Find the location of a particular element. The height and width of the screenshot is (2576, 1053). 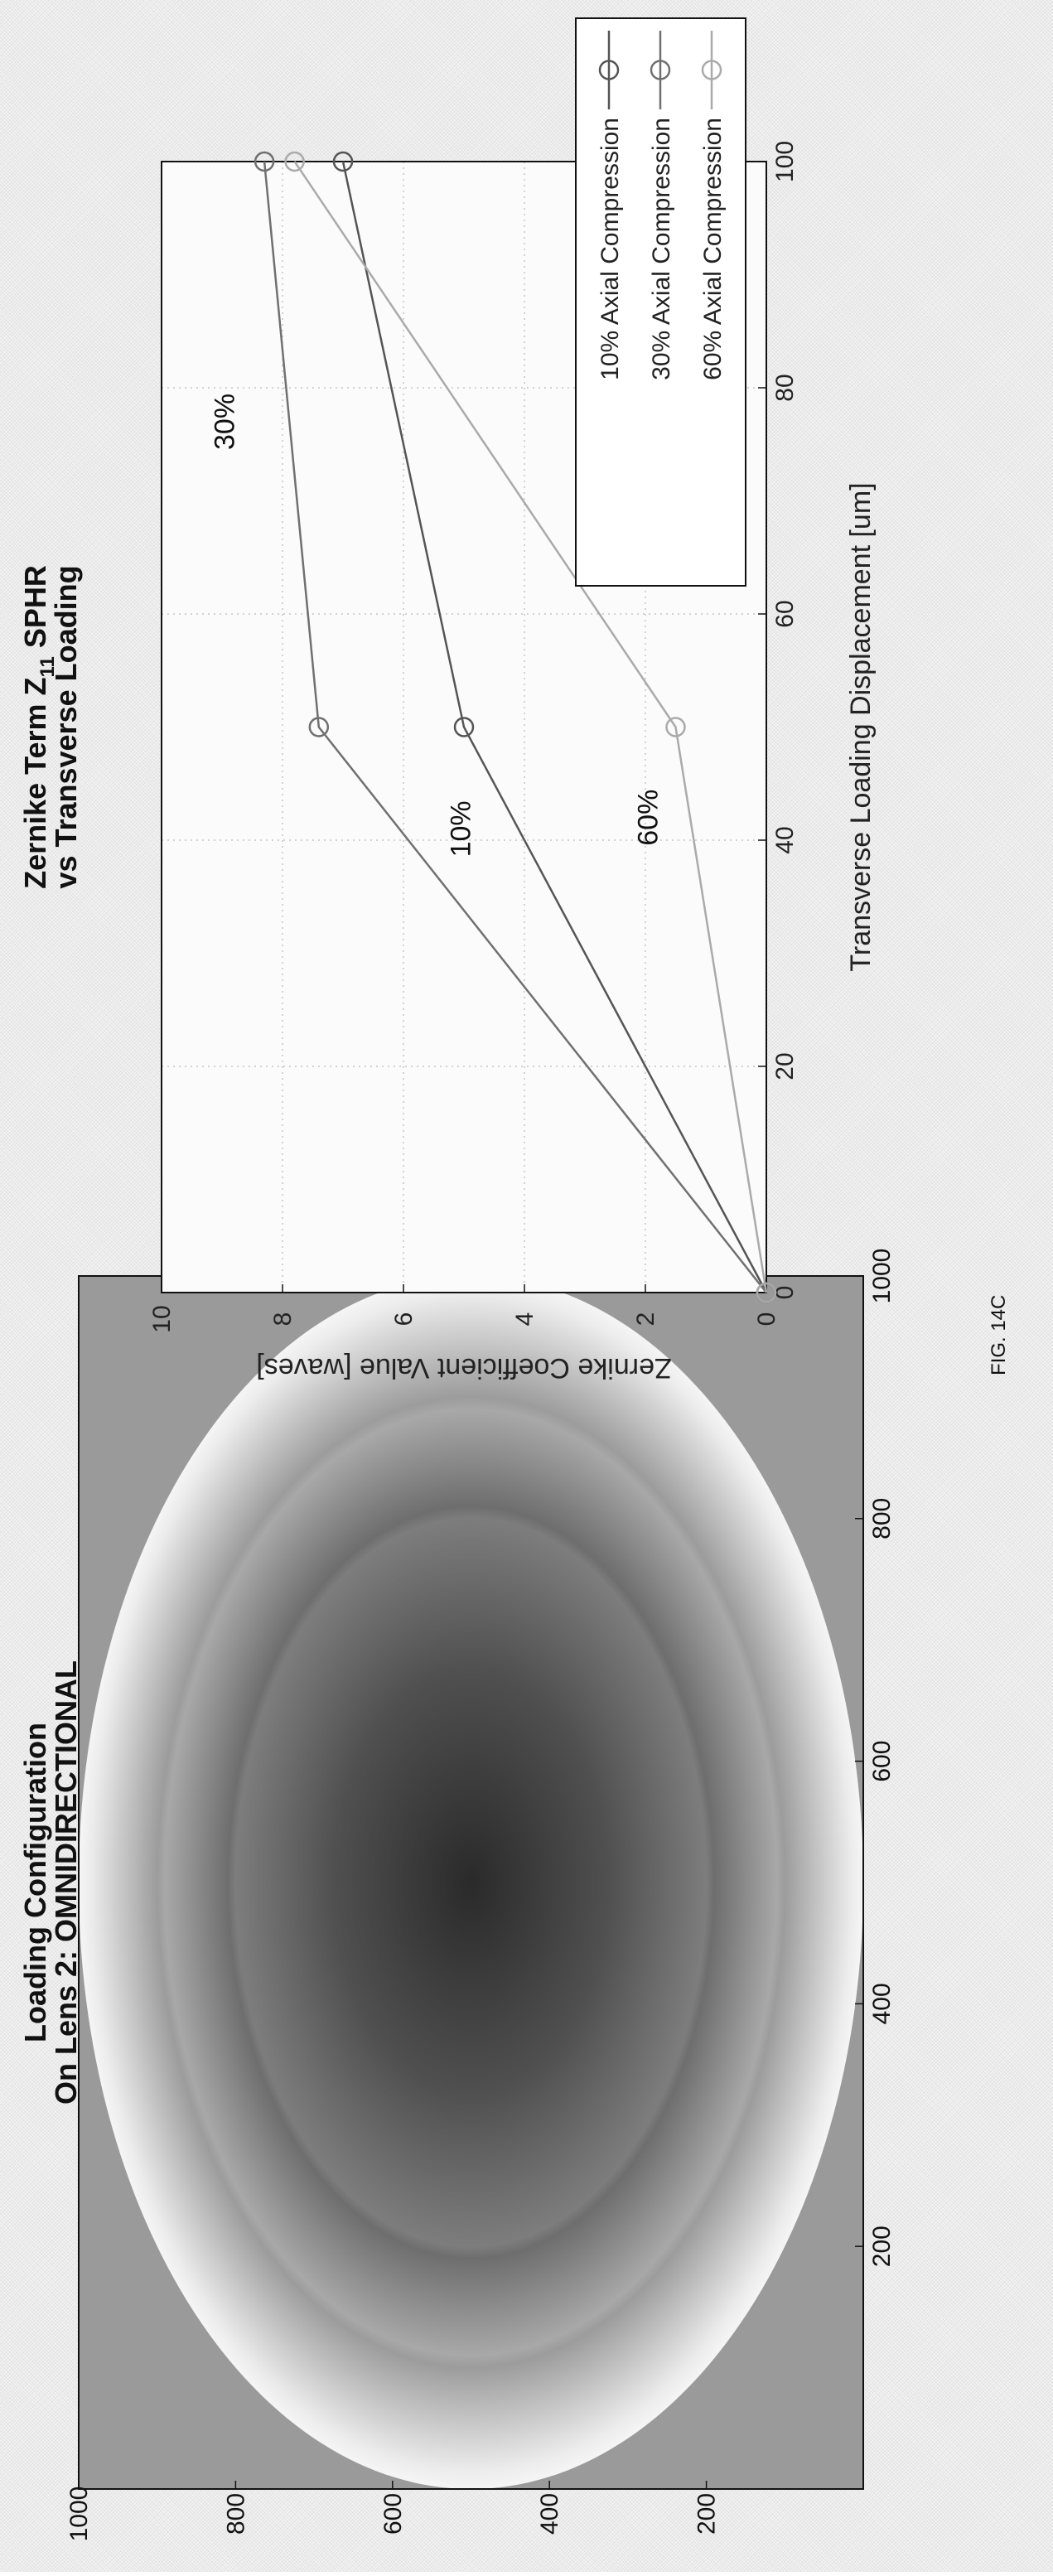

x-tick-label: 20 is located at coordinates (785, 1066).